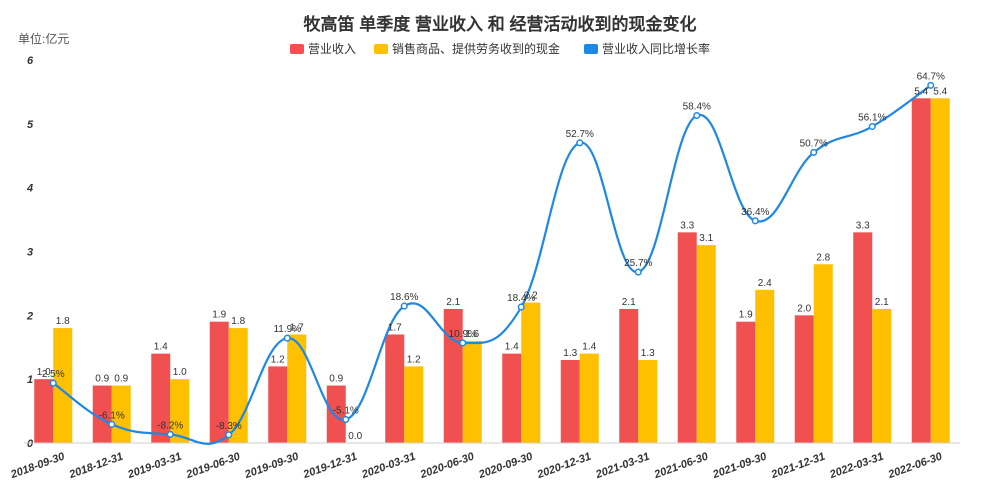 Image resolution: width=1000 pixels, height=500 pixels. What do you see at coordinates (30, 380) in the screenshot?
I see `y-tick-label: 1` at bounding box center [30, 380].